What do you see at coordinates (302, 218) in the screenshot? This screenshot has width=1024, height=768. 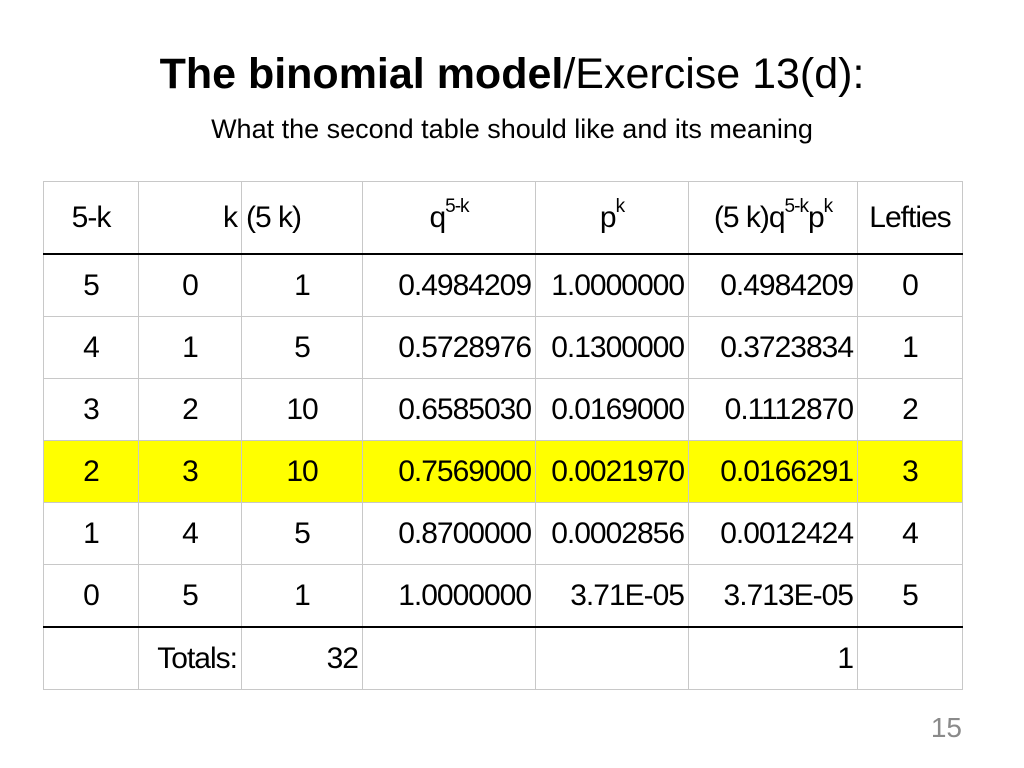 I see `header-binomial-coefficient: (5 k)` at bounding box center [302, 218].